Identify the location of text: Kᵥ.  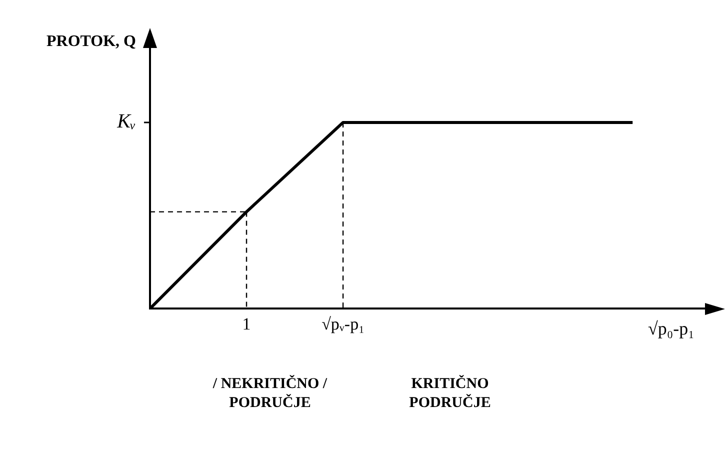
(126, 121).